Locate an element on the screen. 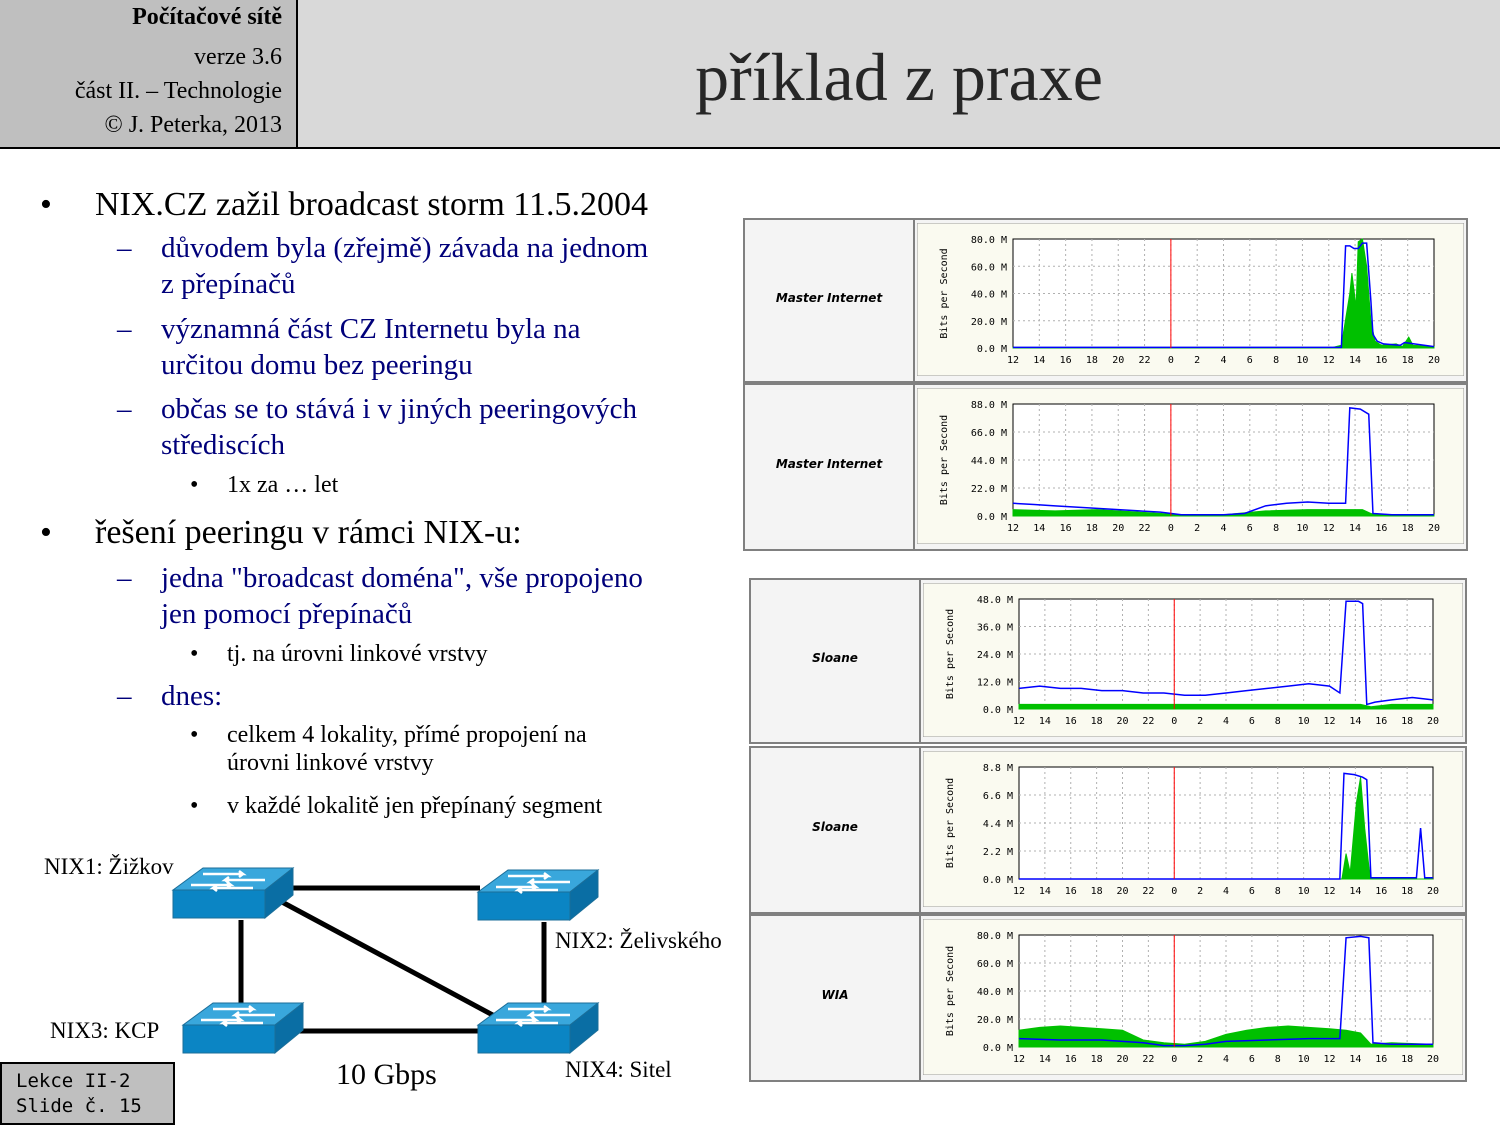 This screenshot has height=1125, width=1500. y-tick-label: 8.8 M is located at coordinates (998, 768).